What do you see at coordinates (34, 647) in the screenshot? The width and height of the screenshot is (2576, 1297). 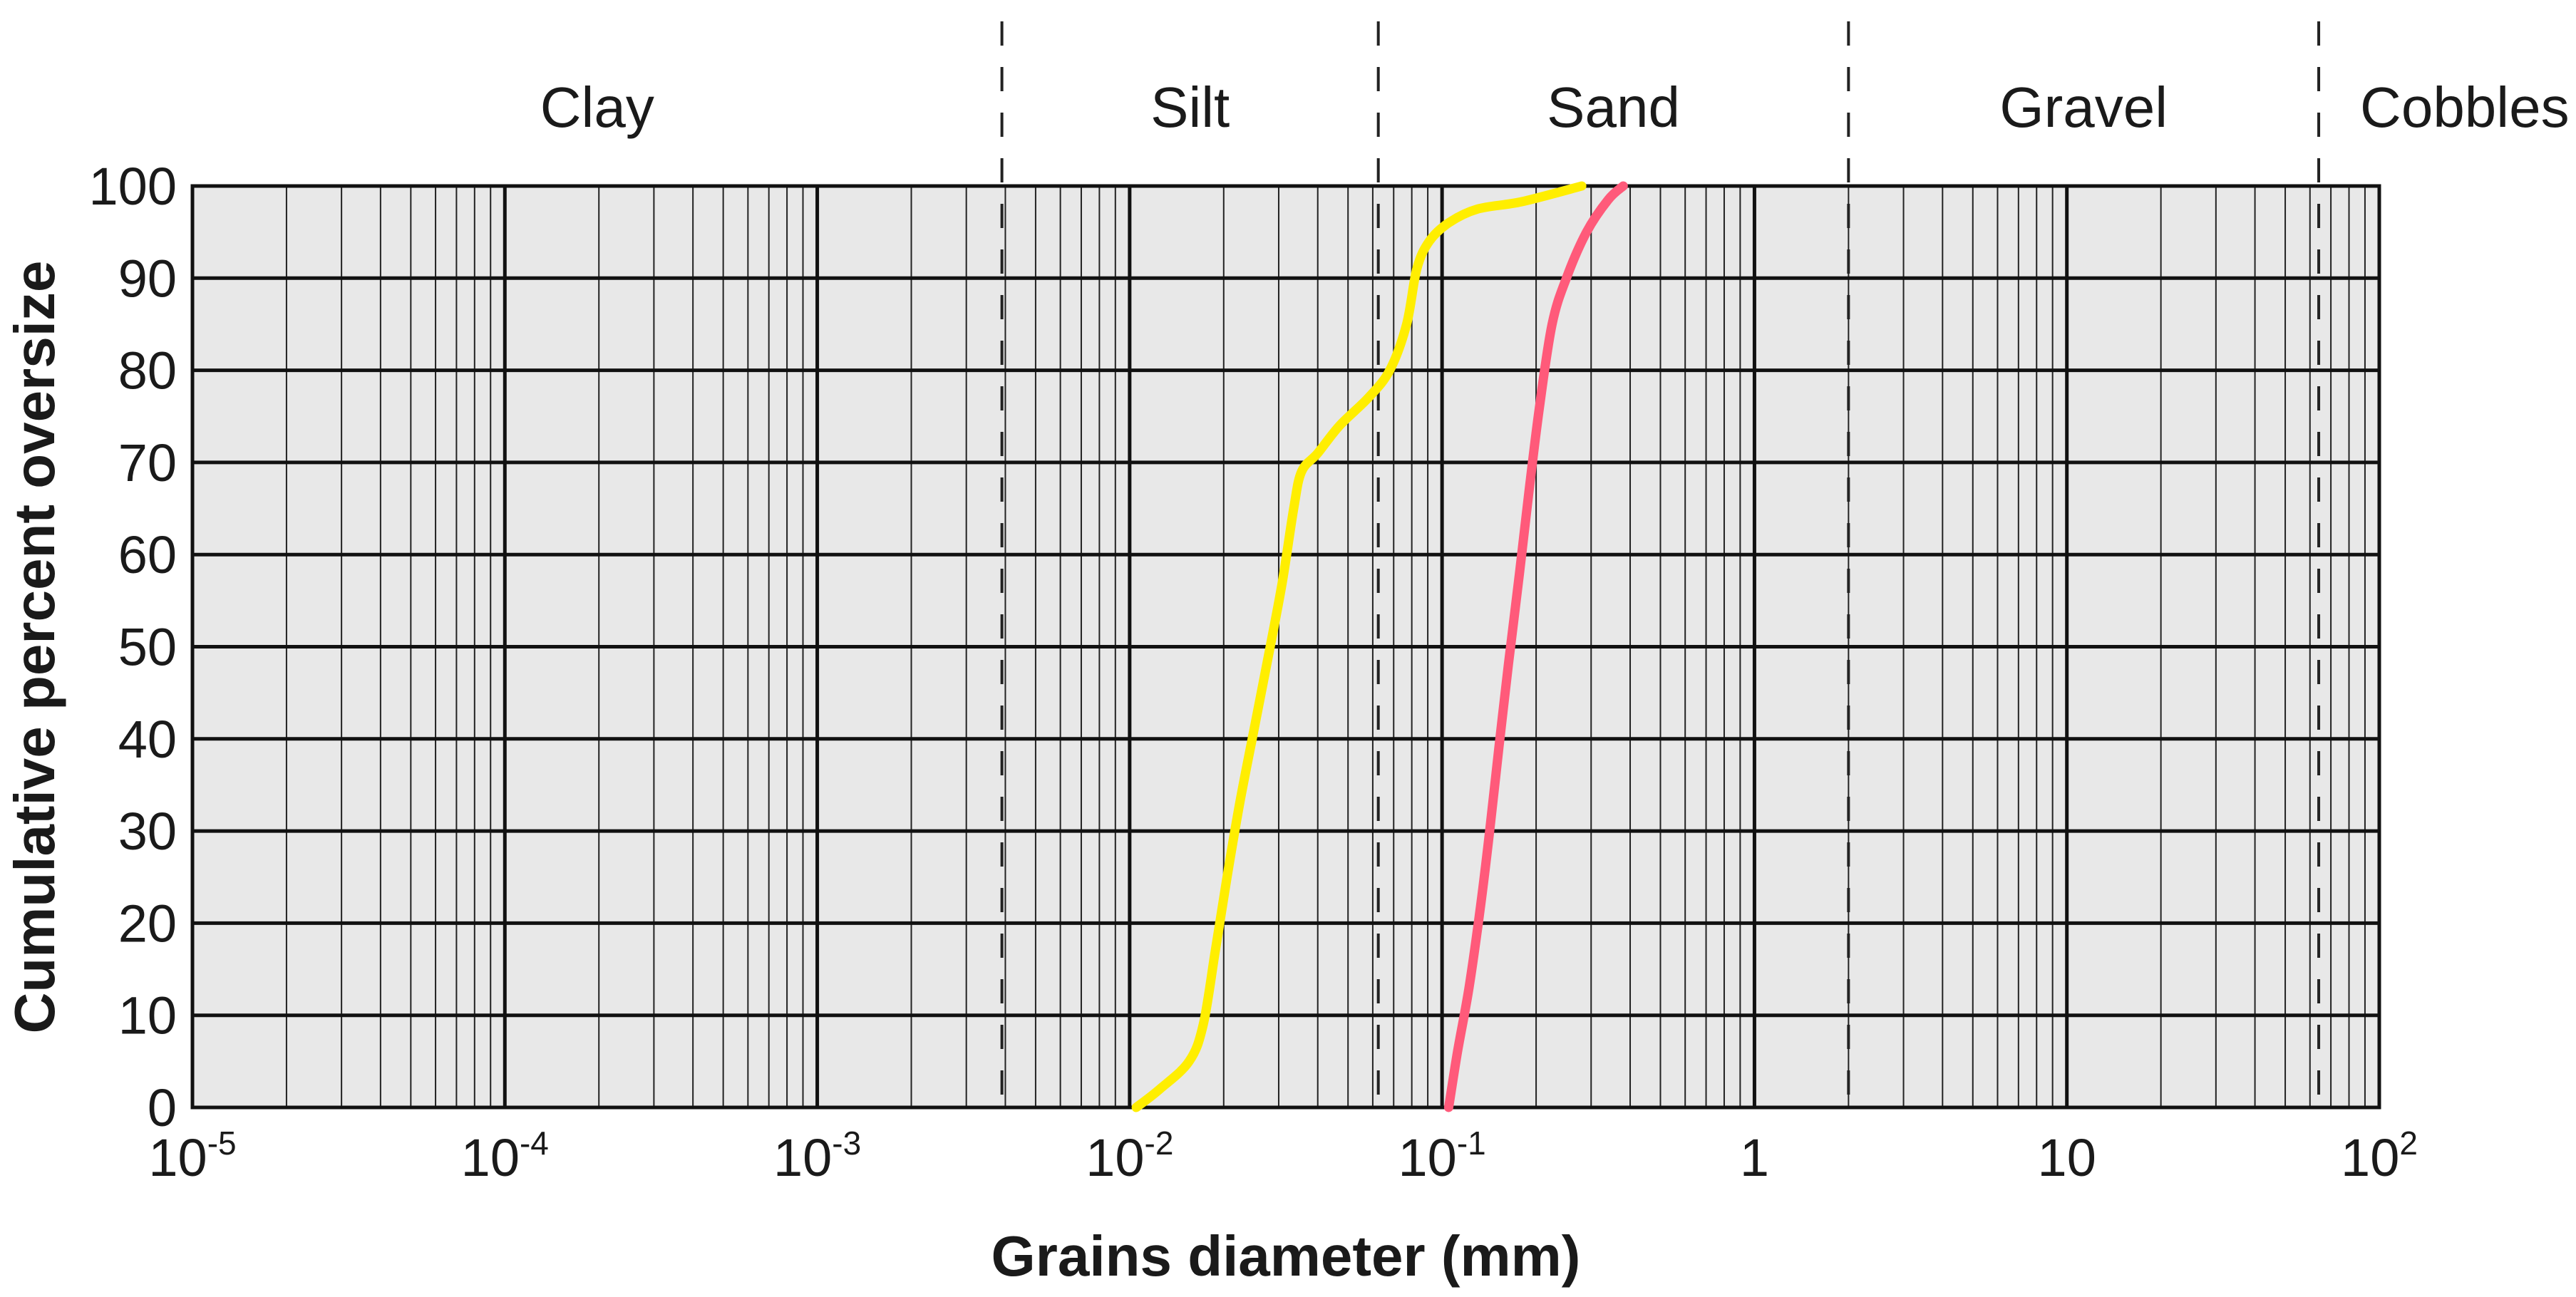 I see `y-axis-title: Cumulative percent oversize` at bounding box center [34, 647].